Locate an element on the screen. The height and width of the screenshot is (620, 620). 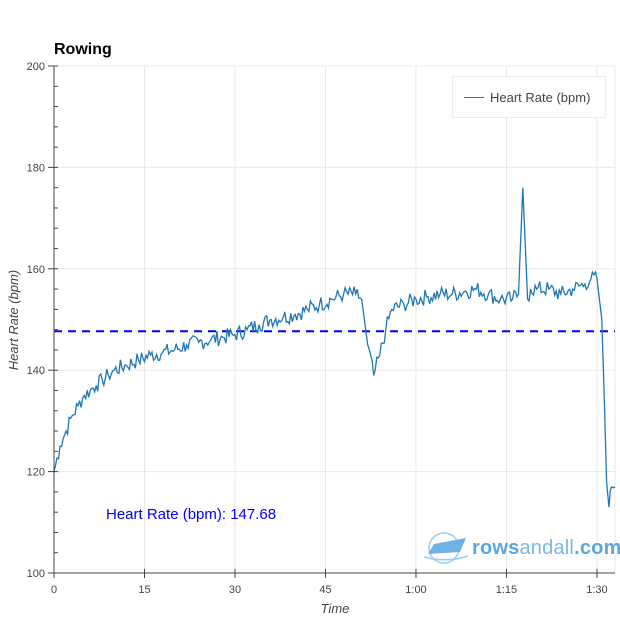
x-tick-label: 0 is located at coordinates (54, 590).